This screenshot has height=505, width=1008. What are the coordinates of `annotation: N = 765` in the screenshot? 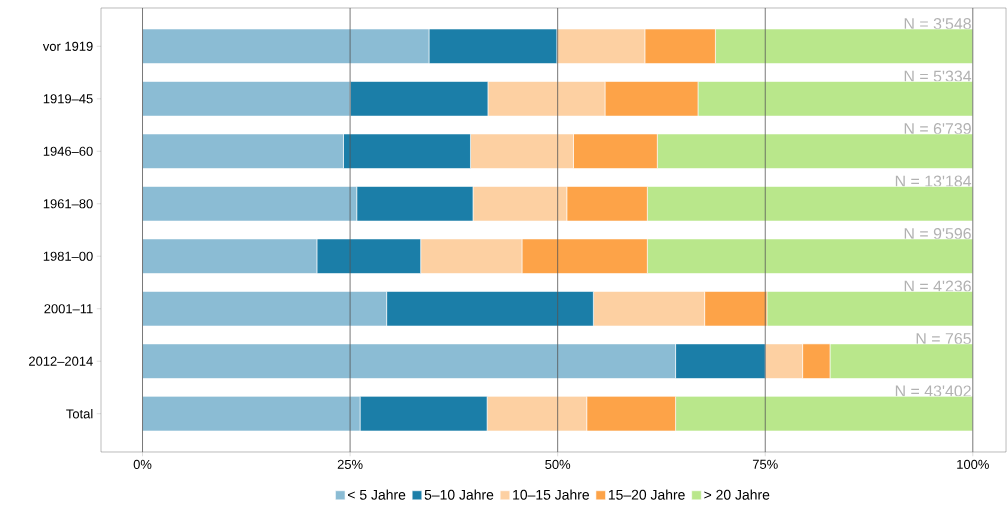 It's located at (943, 338).